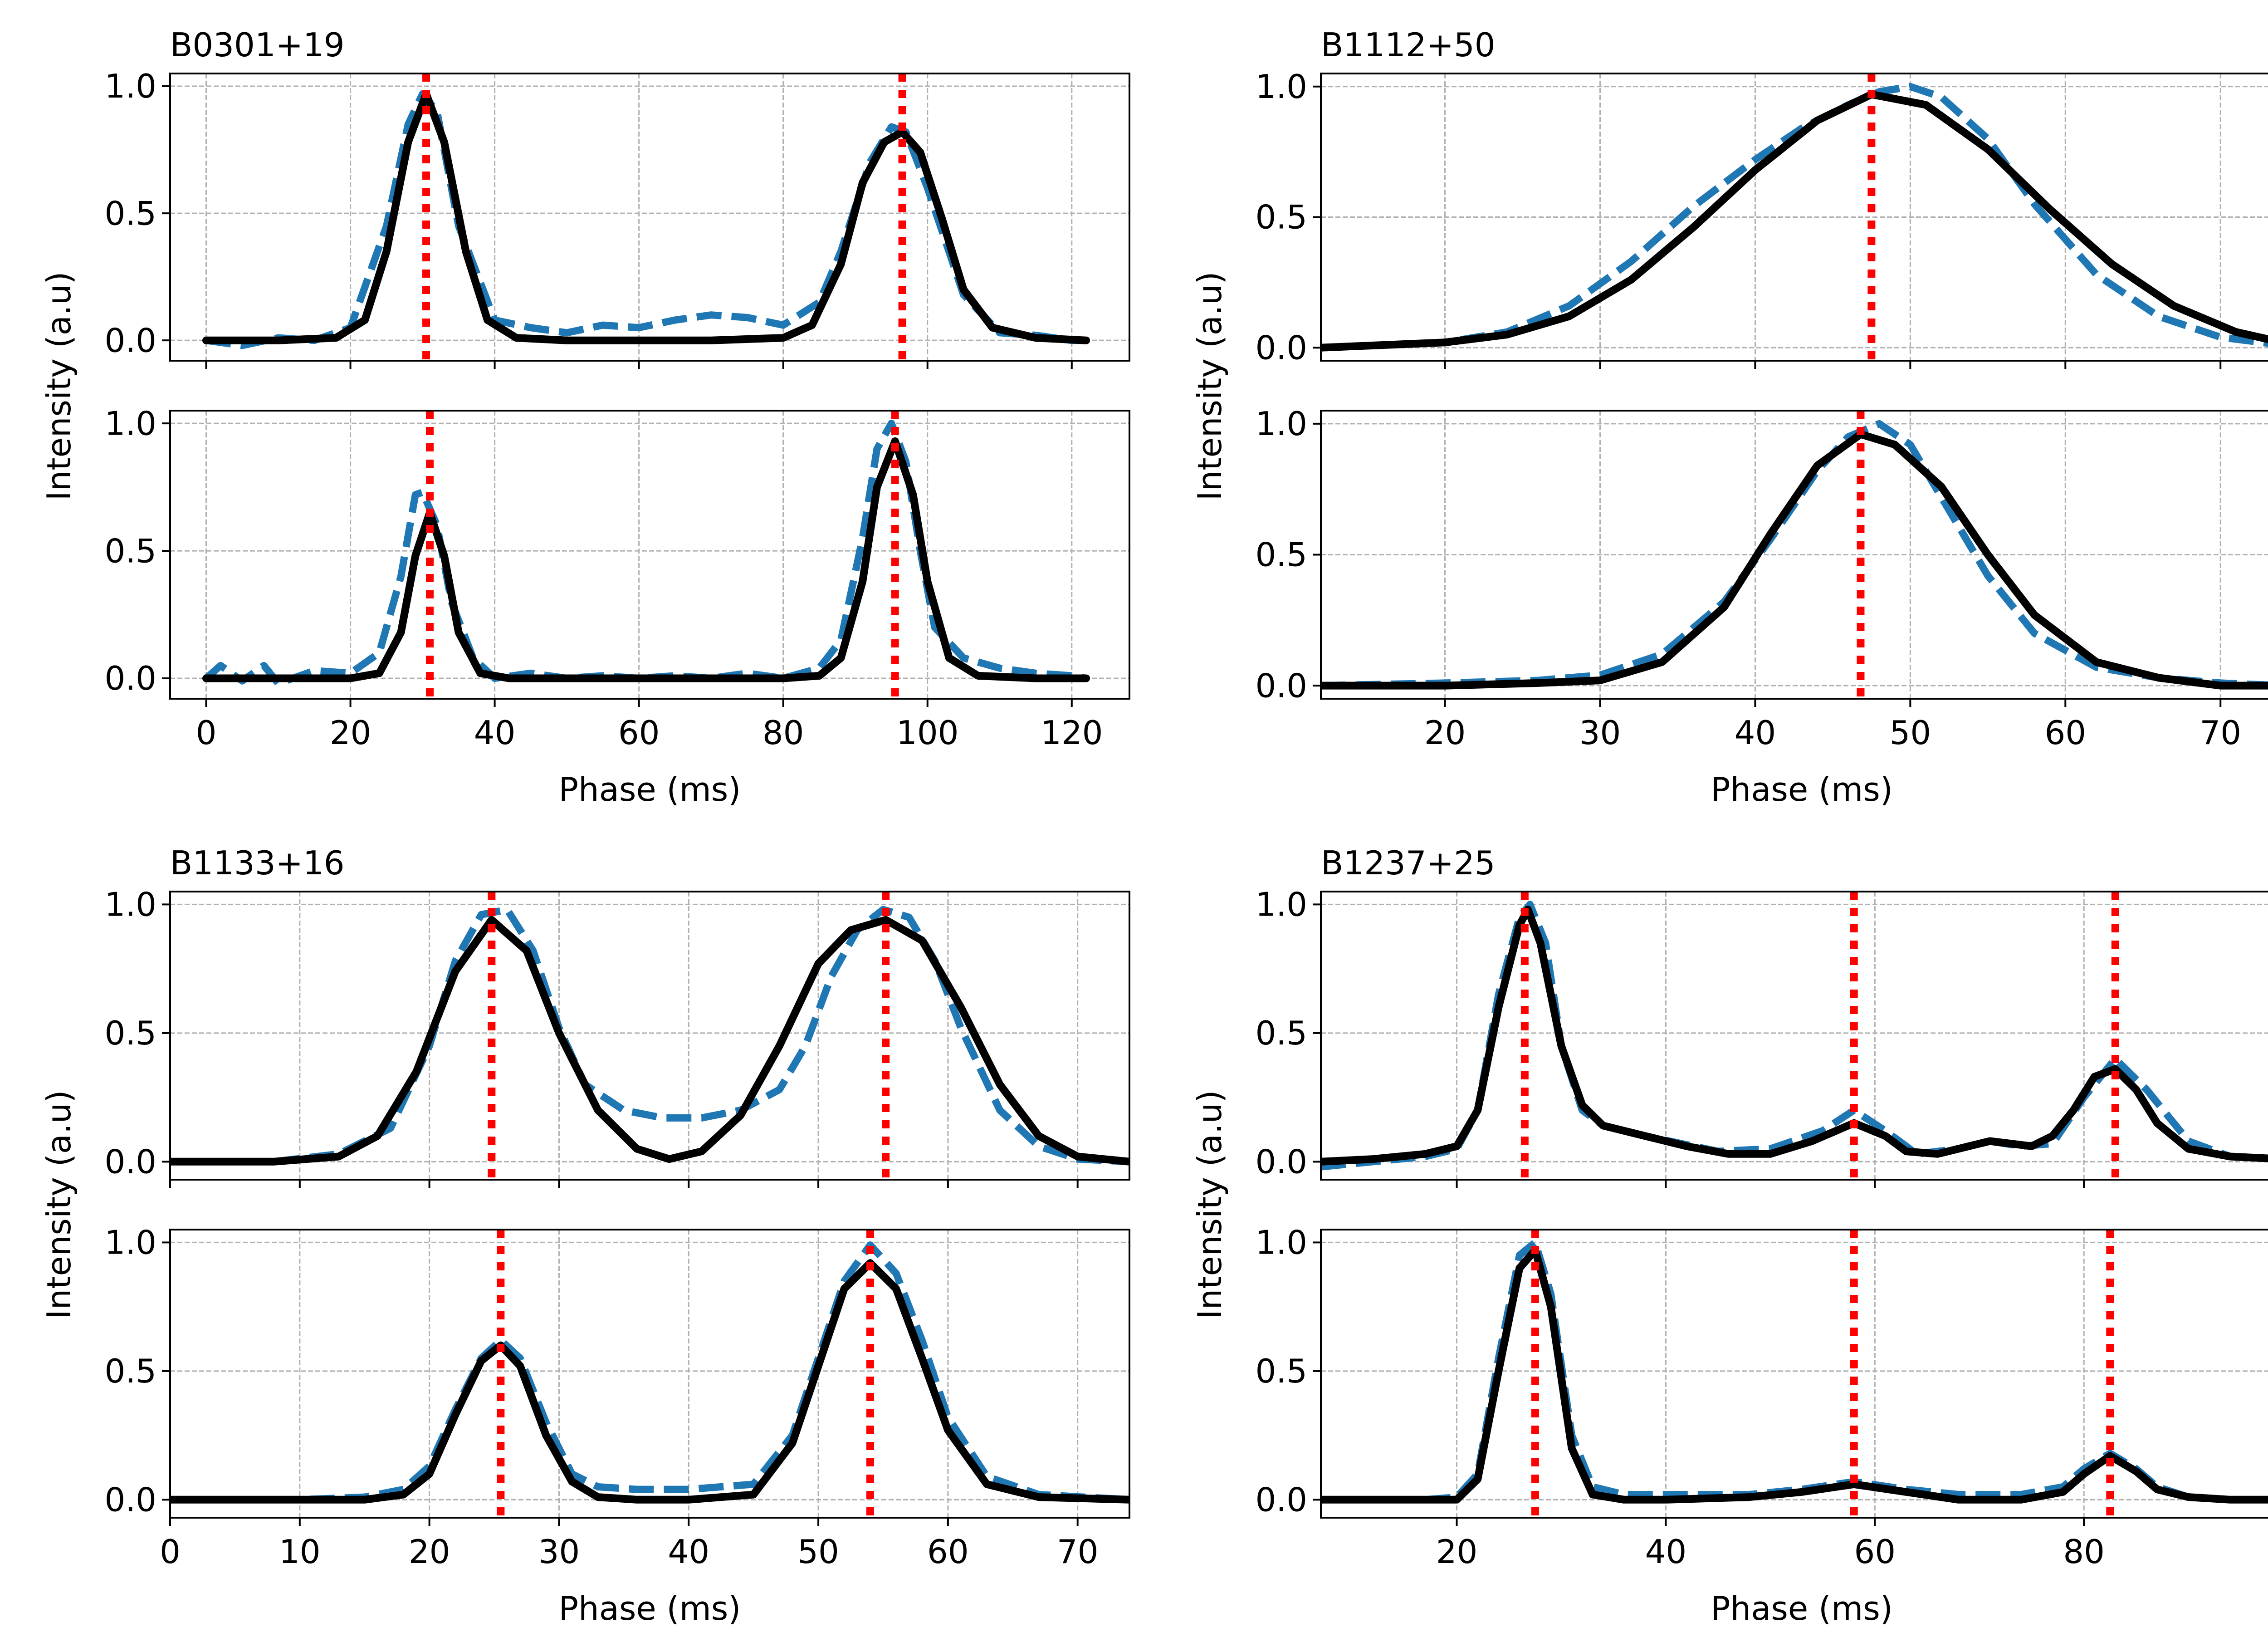 The height and width of the screenshot is (1647, 2268). What do you see at coordinates (257, 863) in the screenshot?
I see `chart-title: B1133+16` at bounding box center [257, 863].